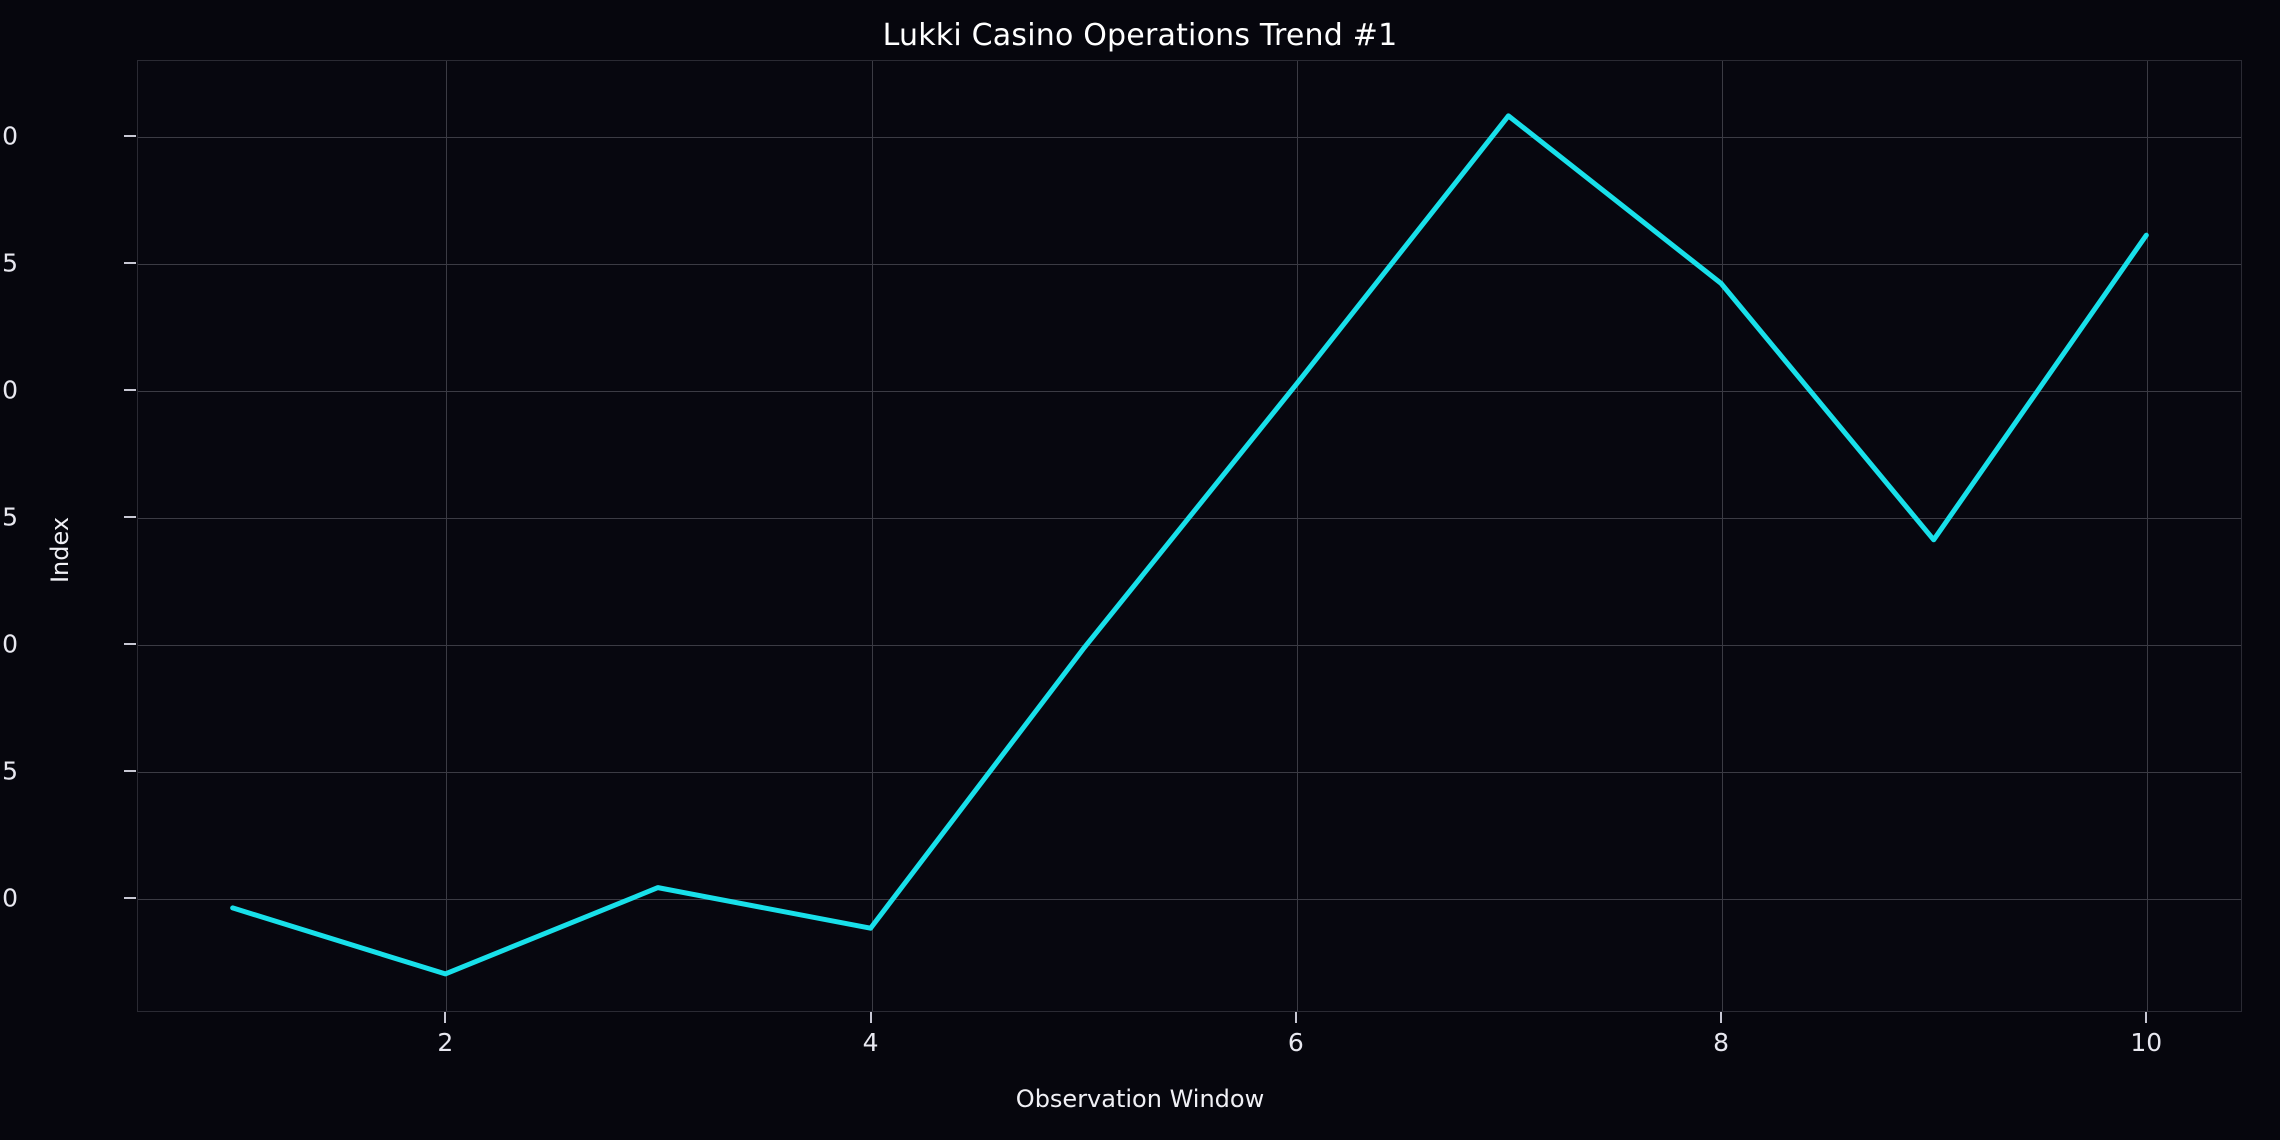  Describe the element at coordinates (9, 136) in the screenshot. I see `y-tick-label: 14.0` at that location.